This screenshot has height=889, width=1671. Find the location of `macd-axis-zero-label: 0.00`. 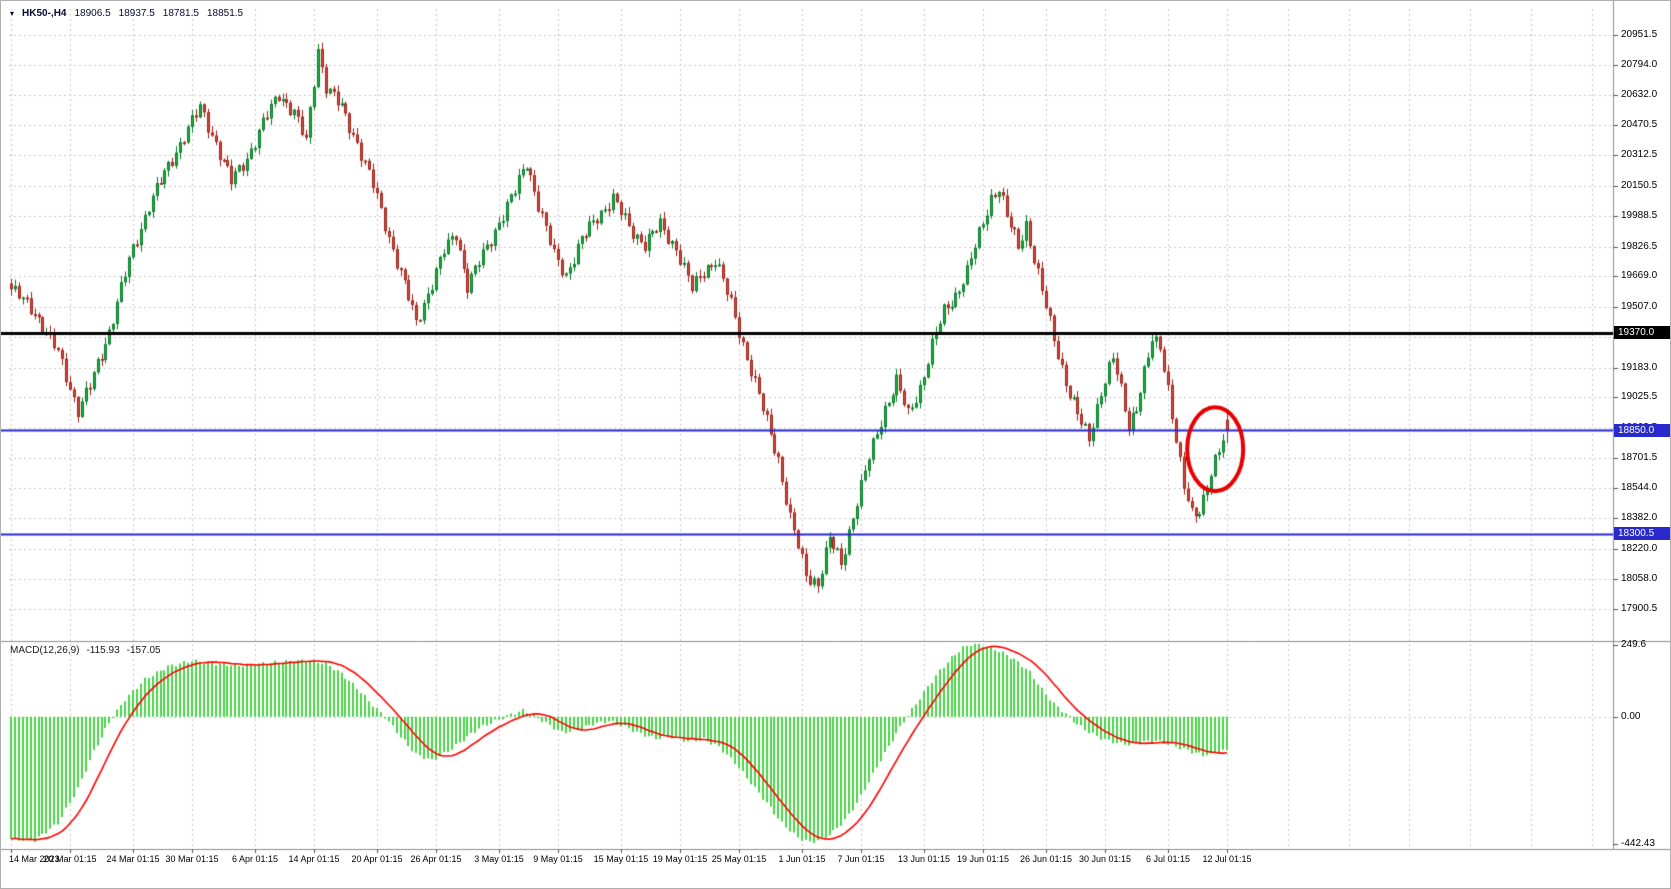

macd-axis-zero-label: 0.00 is located at coordinates (1631, 716).